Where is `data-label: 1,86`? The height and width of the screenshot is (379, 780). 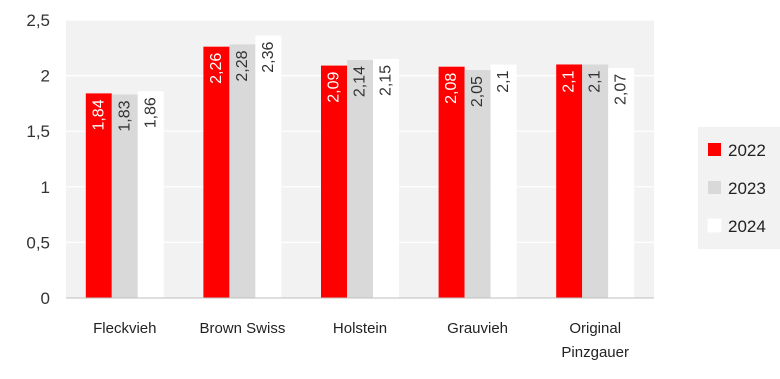 data-label: 1,86 is located at coordinates (150, 112).